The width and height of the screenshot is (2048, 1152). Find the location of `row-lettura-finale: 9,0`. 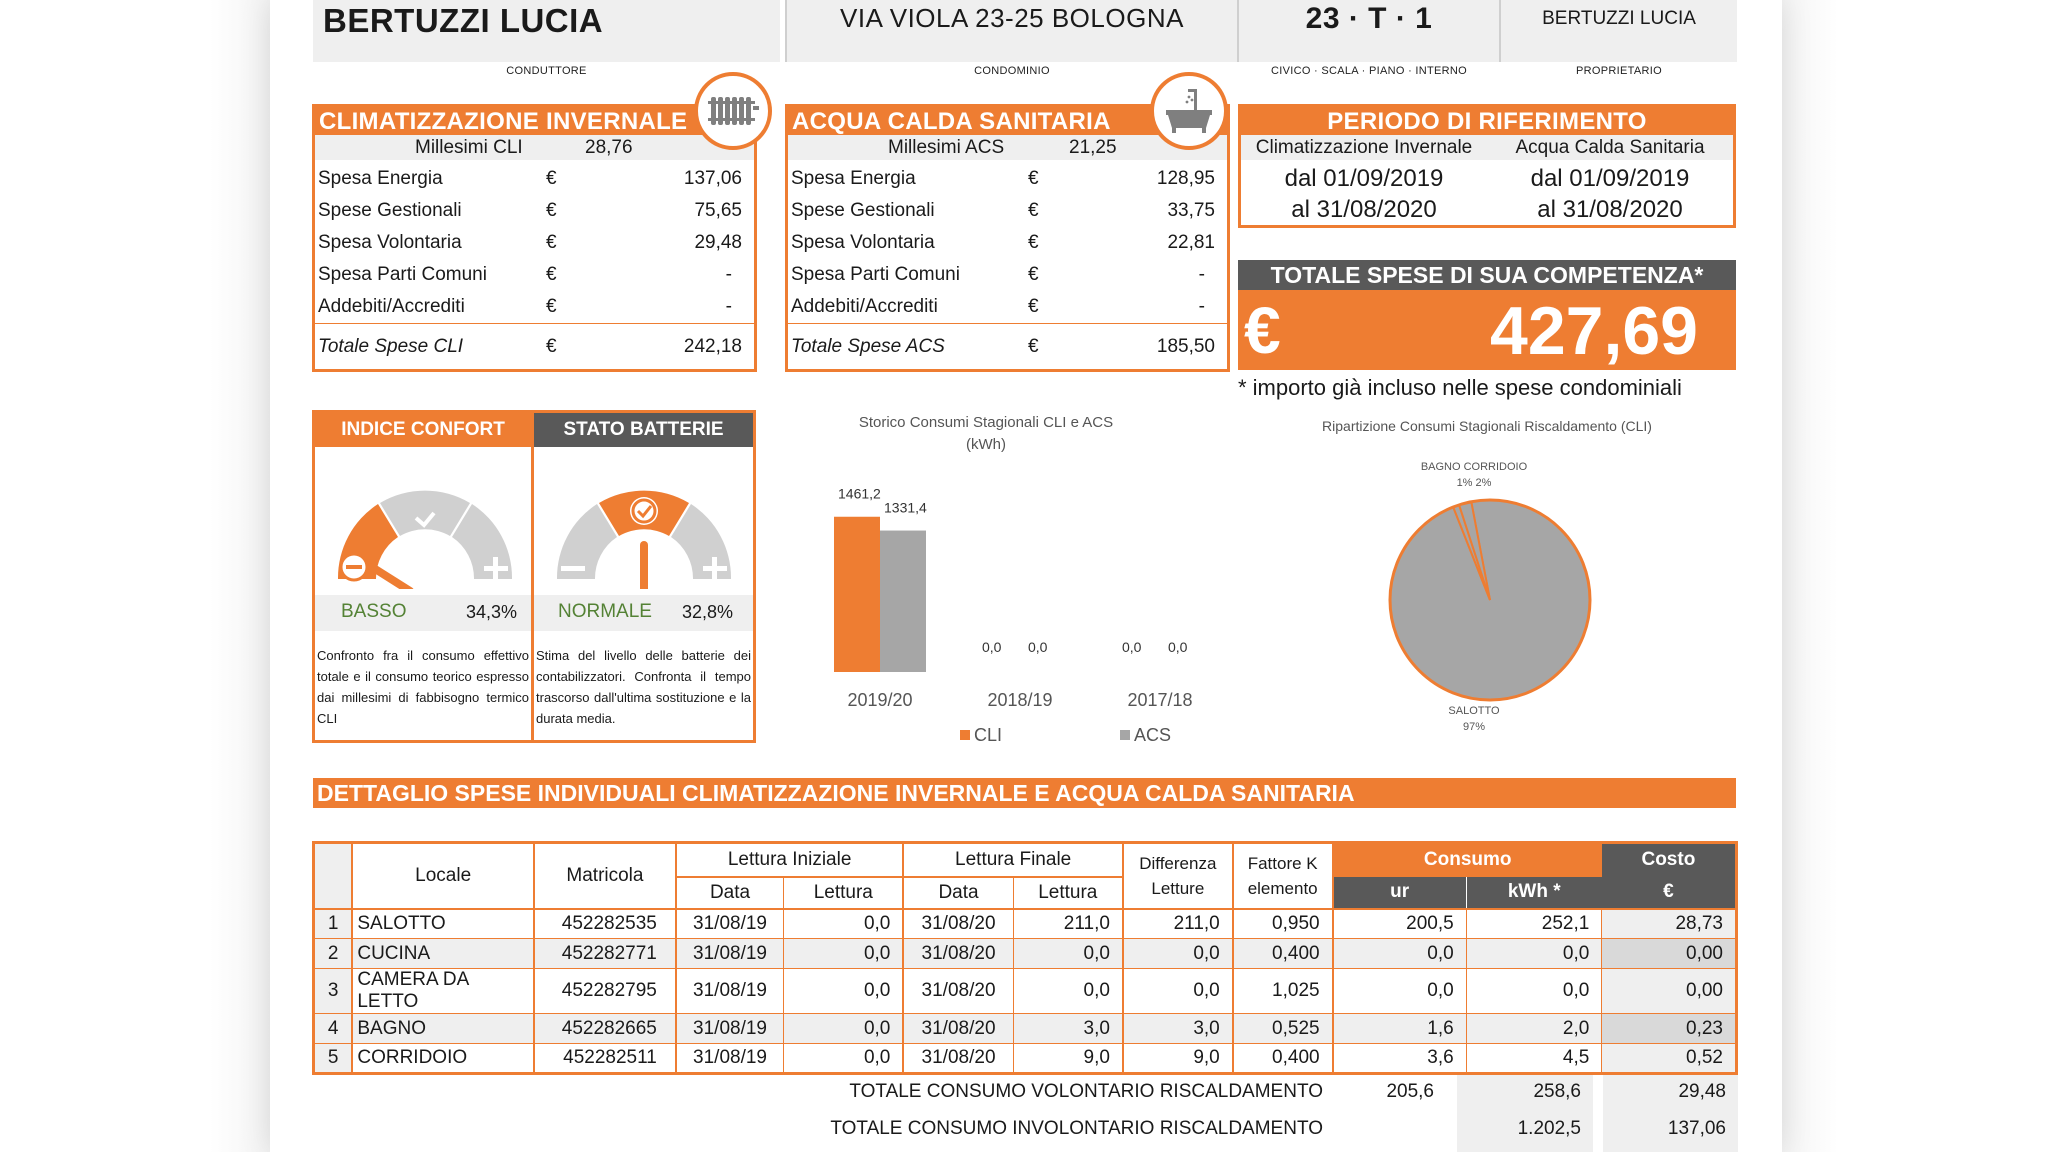

row-lettura-finale: 9,0 is located at coordinates (1068, 1058).